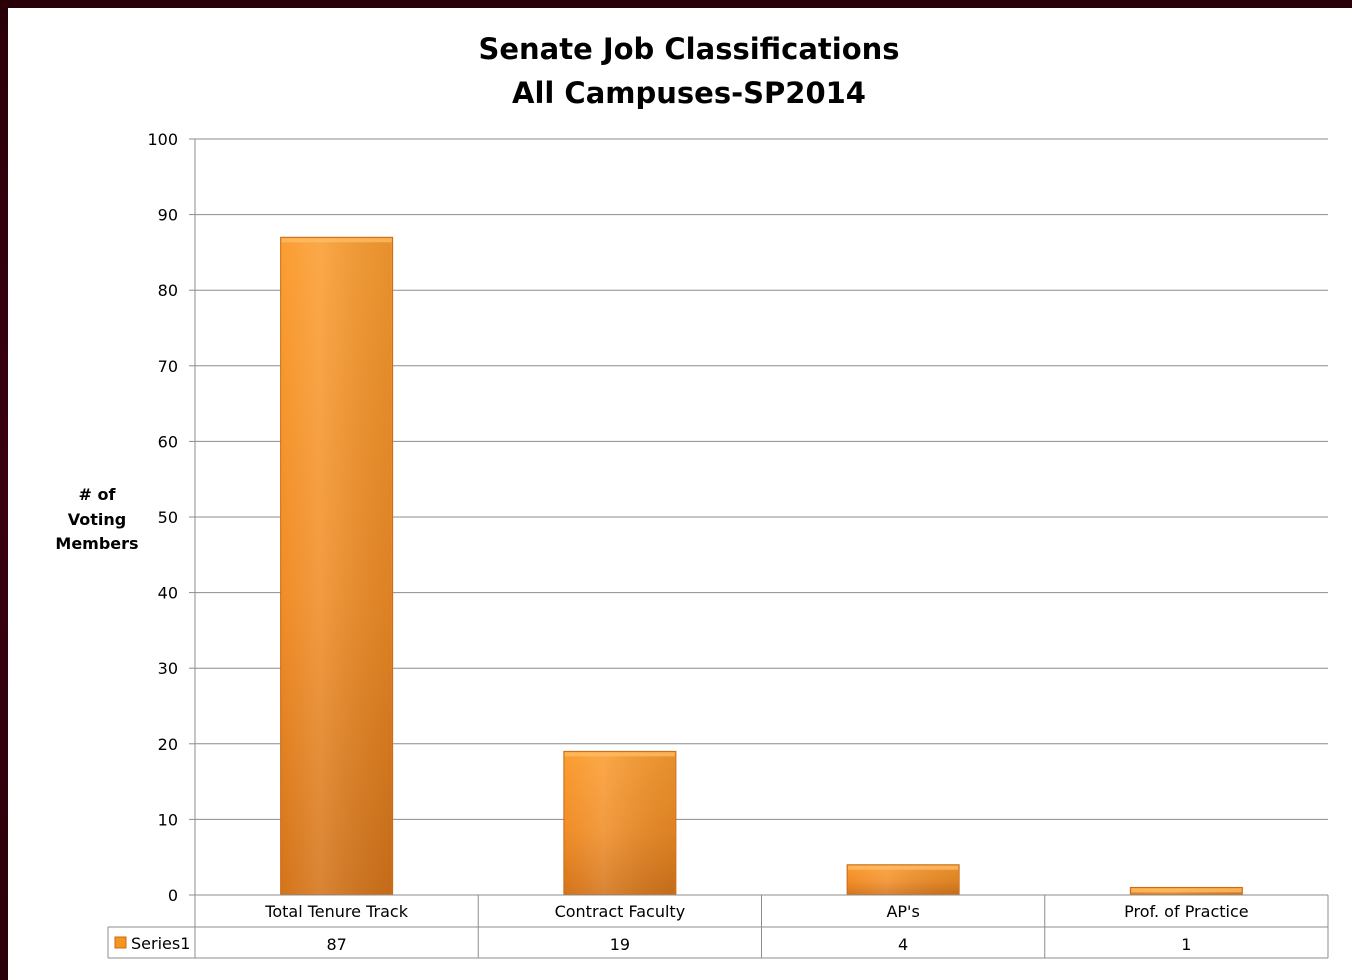  Describe the element at coordinates (336, 944) in the screenshot. I see `data-label: 87` at that location.